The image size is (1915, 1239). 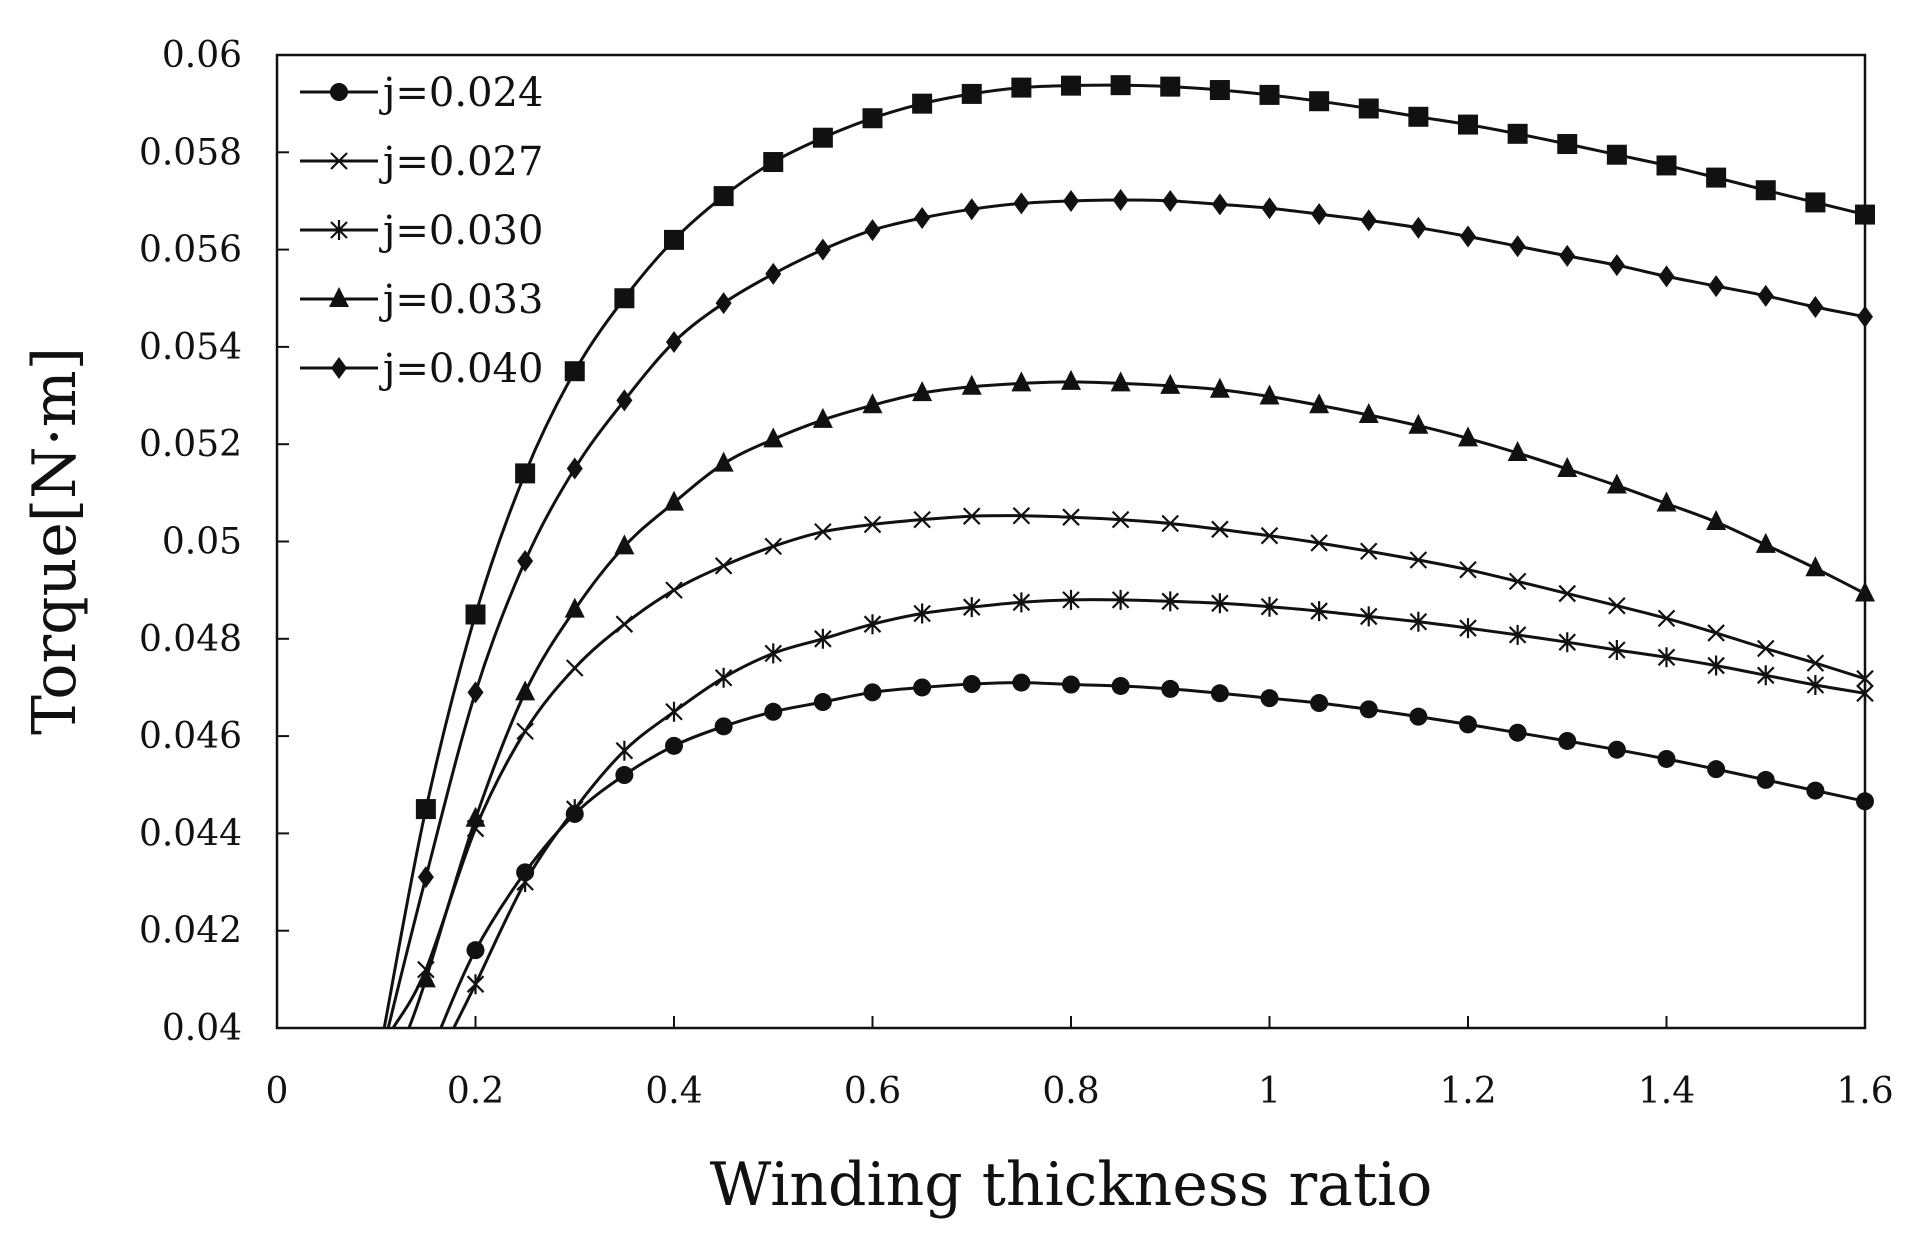 I want to click on y-tick-label: 0.054, so click(x=190, y=347).